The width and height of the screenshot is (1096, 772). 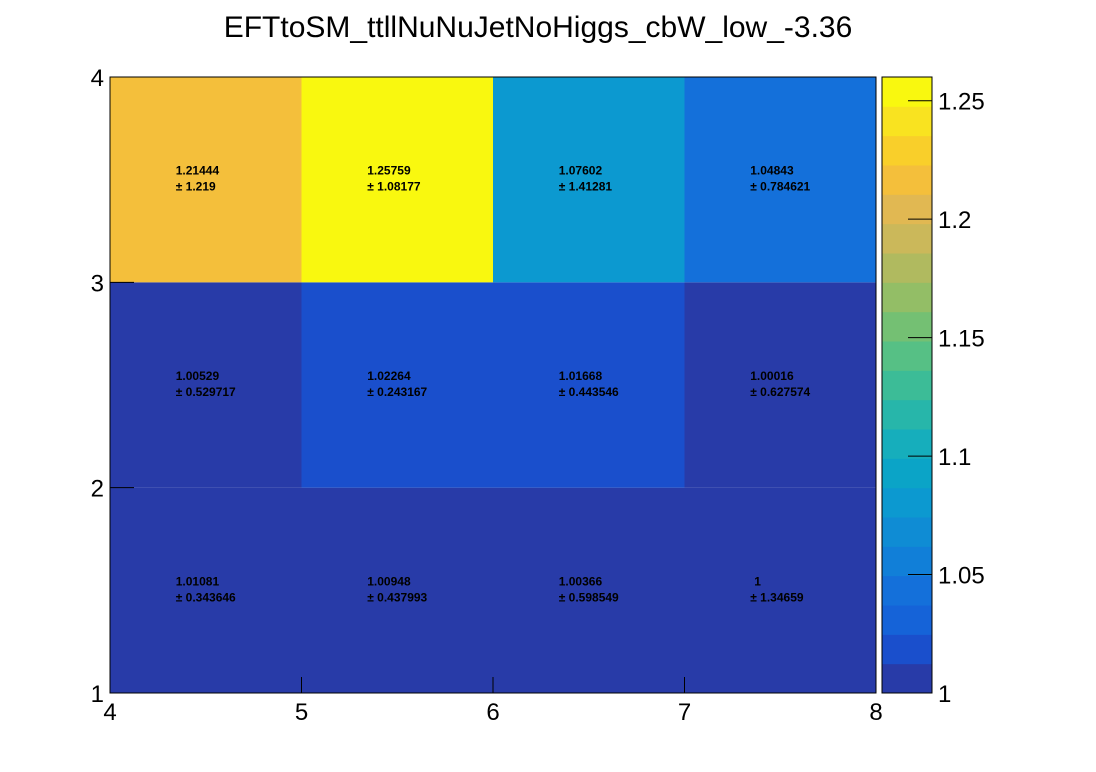 I want to click on cell-value-label: 1.01081, so click(x=198, y=581).